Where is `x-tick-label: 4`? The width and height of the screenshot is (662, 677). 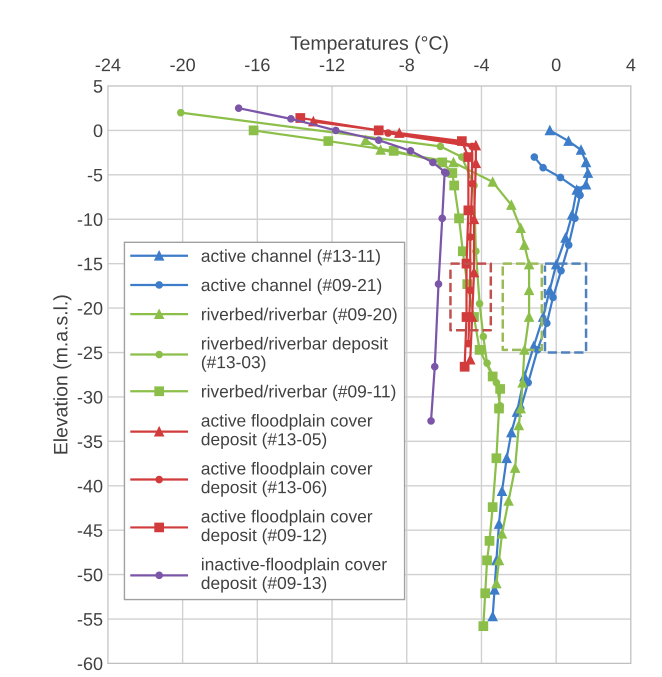
x-tick-label: 4 is located at coordinates (631, 65).